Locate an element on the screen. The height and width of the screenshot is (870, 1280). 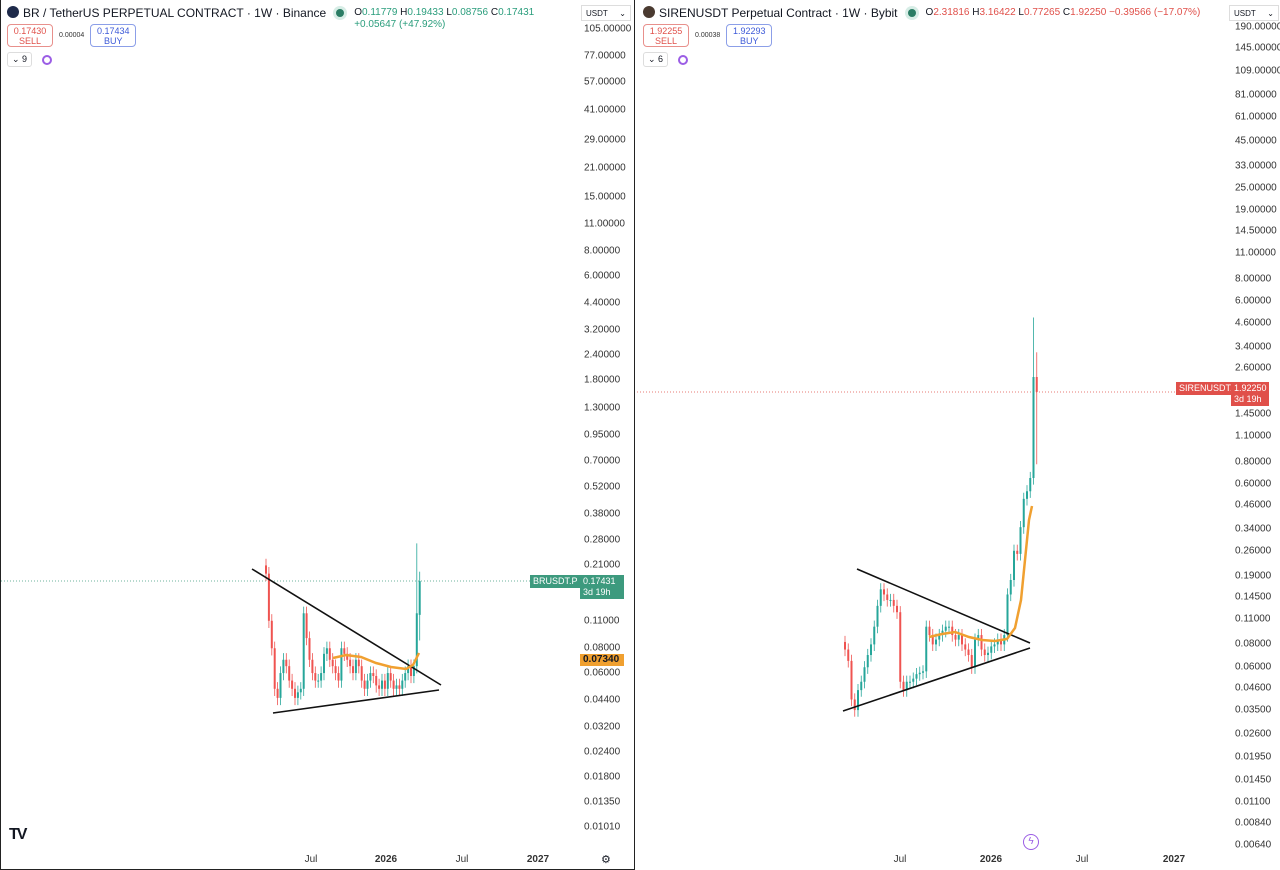
symbol-price-label: BRUSDT.P is located at coordinates (555, 581).